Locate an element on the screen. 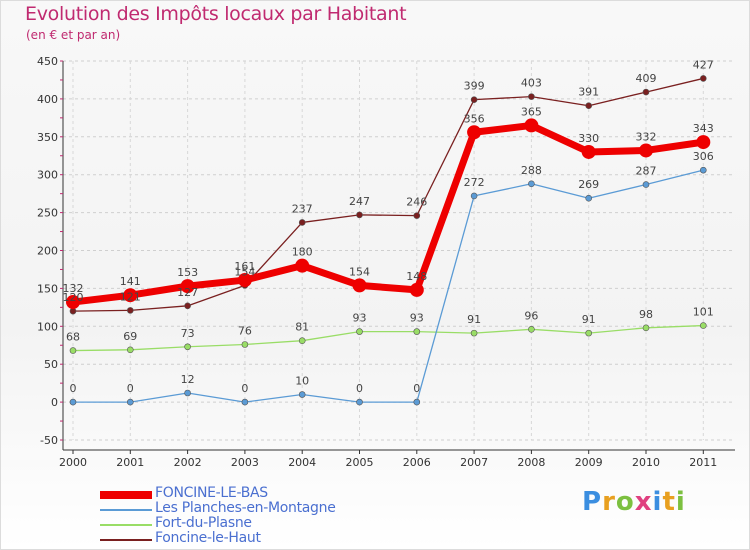 The height and width of the screenshot is (550, 750). data-label: 365 is located at coordinates (531, 111).